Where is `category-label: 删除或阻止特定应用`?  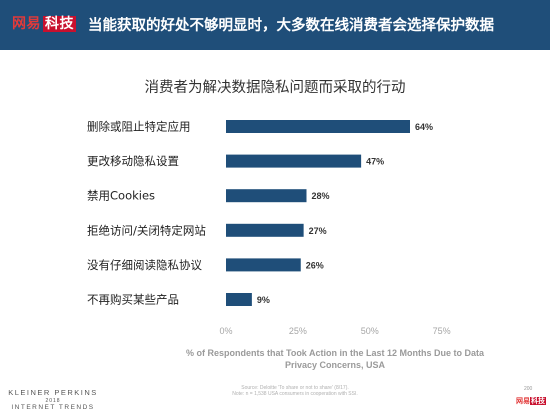
category-label: 删除或阻止特定应用 is located at coordinates (139, 127).